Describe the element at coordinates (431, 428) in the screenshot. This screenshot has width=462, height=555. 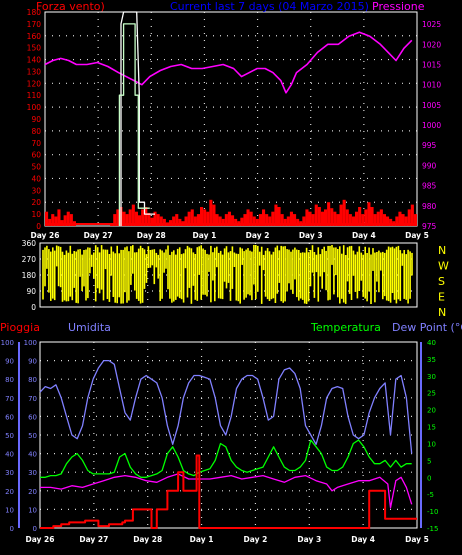
I see `temperature-tick: 15` at that location.